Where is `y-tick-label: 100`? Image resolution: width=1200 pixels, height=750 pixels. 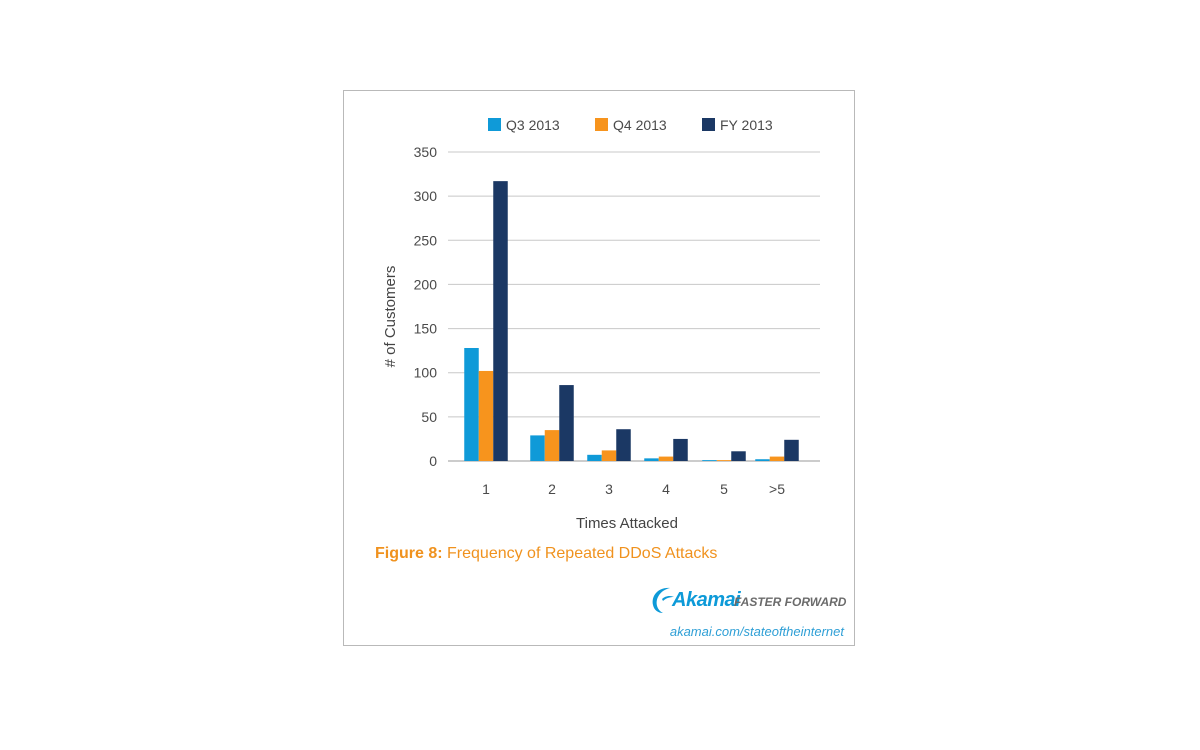 y-tick-label: 100 is located at coordinates (426, 373).